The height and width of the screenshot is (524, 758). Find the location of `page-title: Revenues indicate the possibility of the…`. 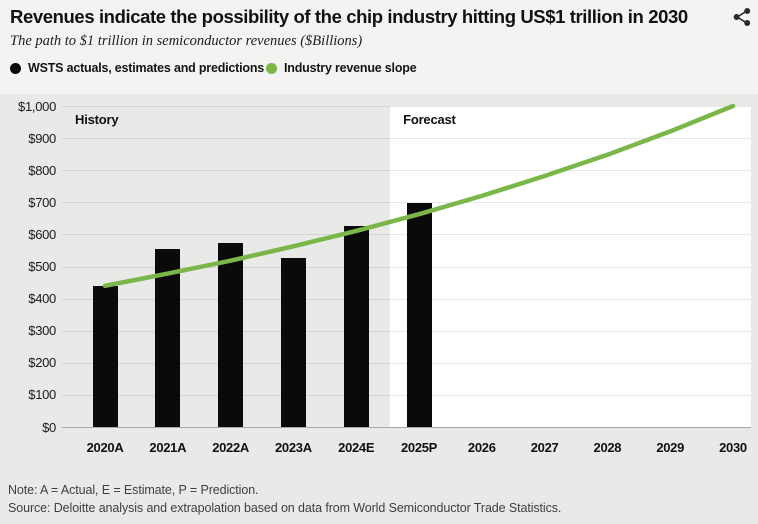

page-title: Revenues indicate the possibility of the… is located at coordinates (349, 16).